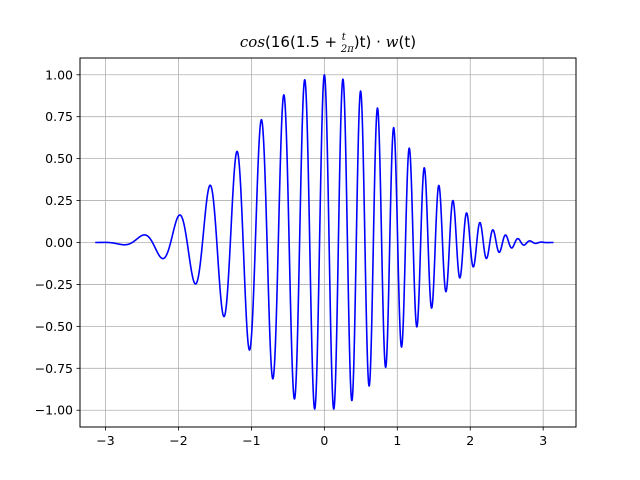  I want to click on y-axis: −1.00 −0.75 −0.50 −0.25 0.00 0.25 0.50 0.75 1.00, so click(57, 242).